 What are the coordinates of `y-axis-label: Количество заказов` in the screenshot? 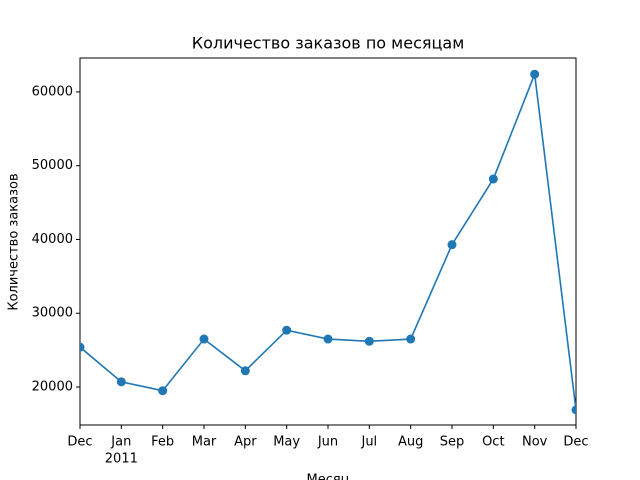 It's located at (14, 241).